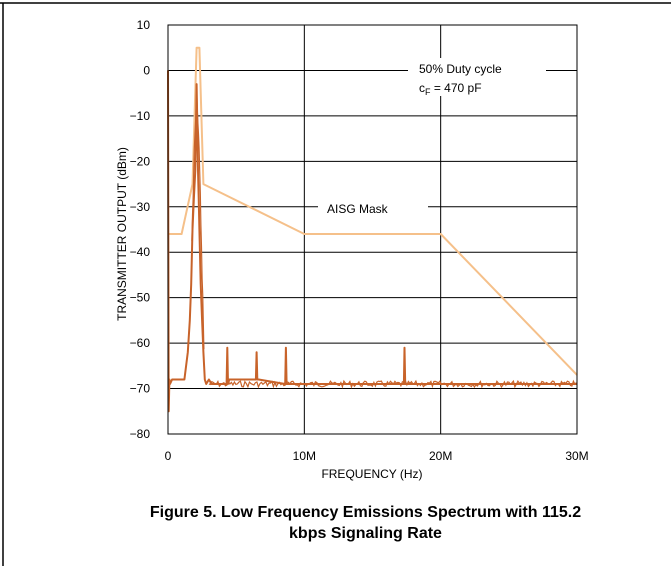 The height and width of the screenshot is (566, 671). Describe the element at coordinates (440, 456) in the screenshot. I see `x-tick-label: 20M` at that location.